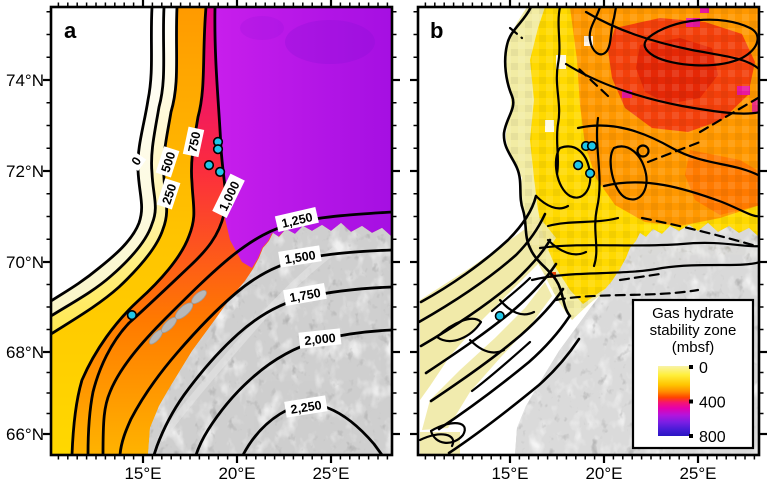  What do you see at coordinates (674, 401) in the screenshot?
I see `legend-colorbar` at bounding box center [674, 401].